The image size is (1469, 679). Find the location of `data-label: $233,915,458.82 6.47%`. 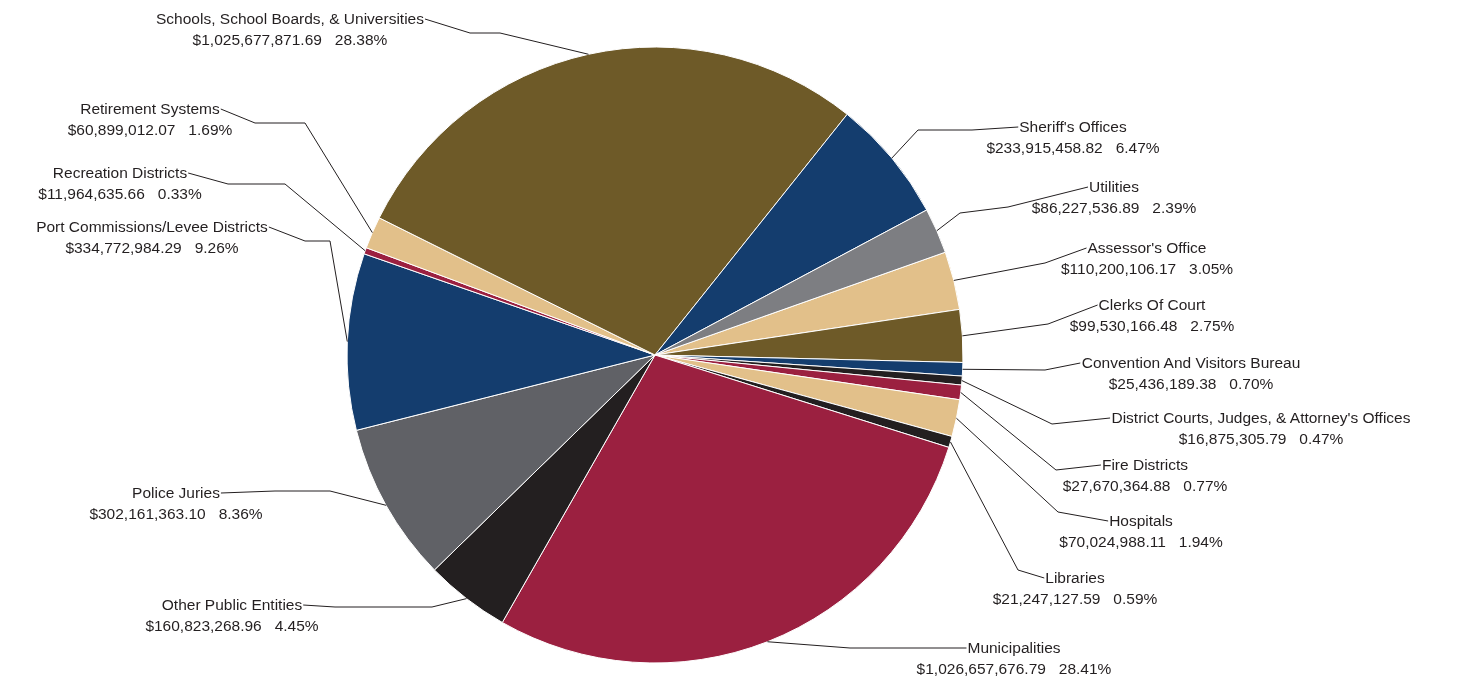

data-label: $233,915,458.82 6.47% is located at coordinates (1073, 147).